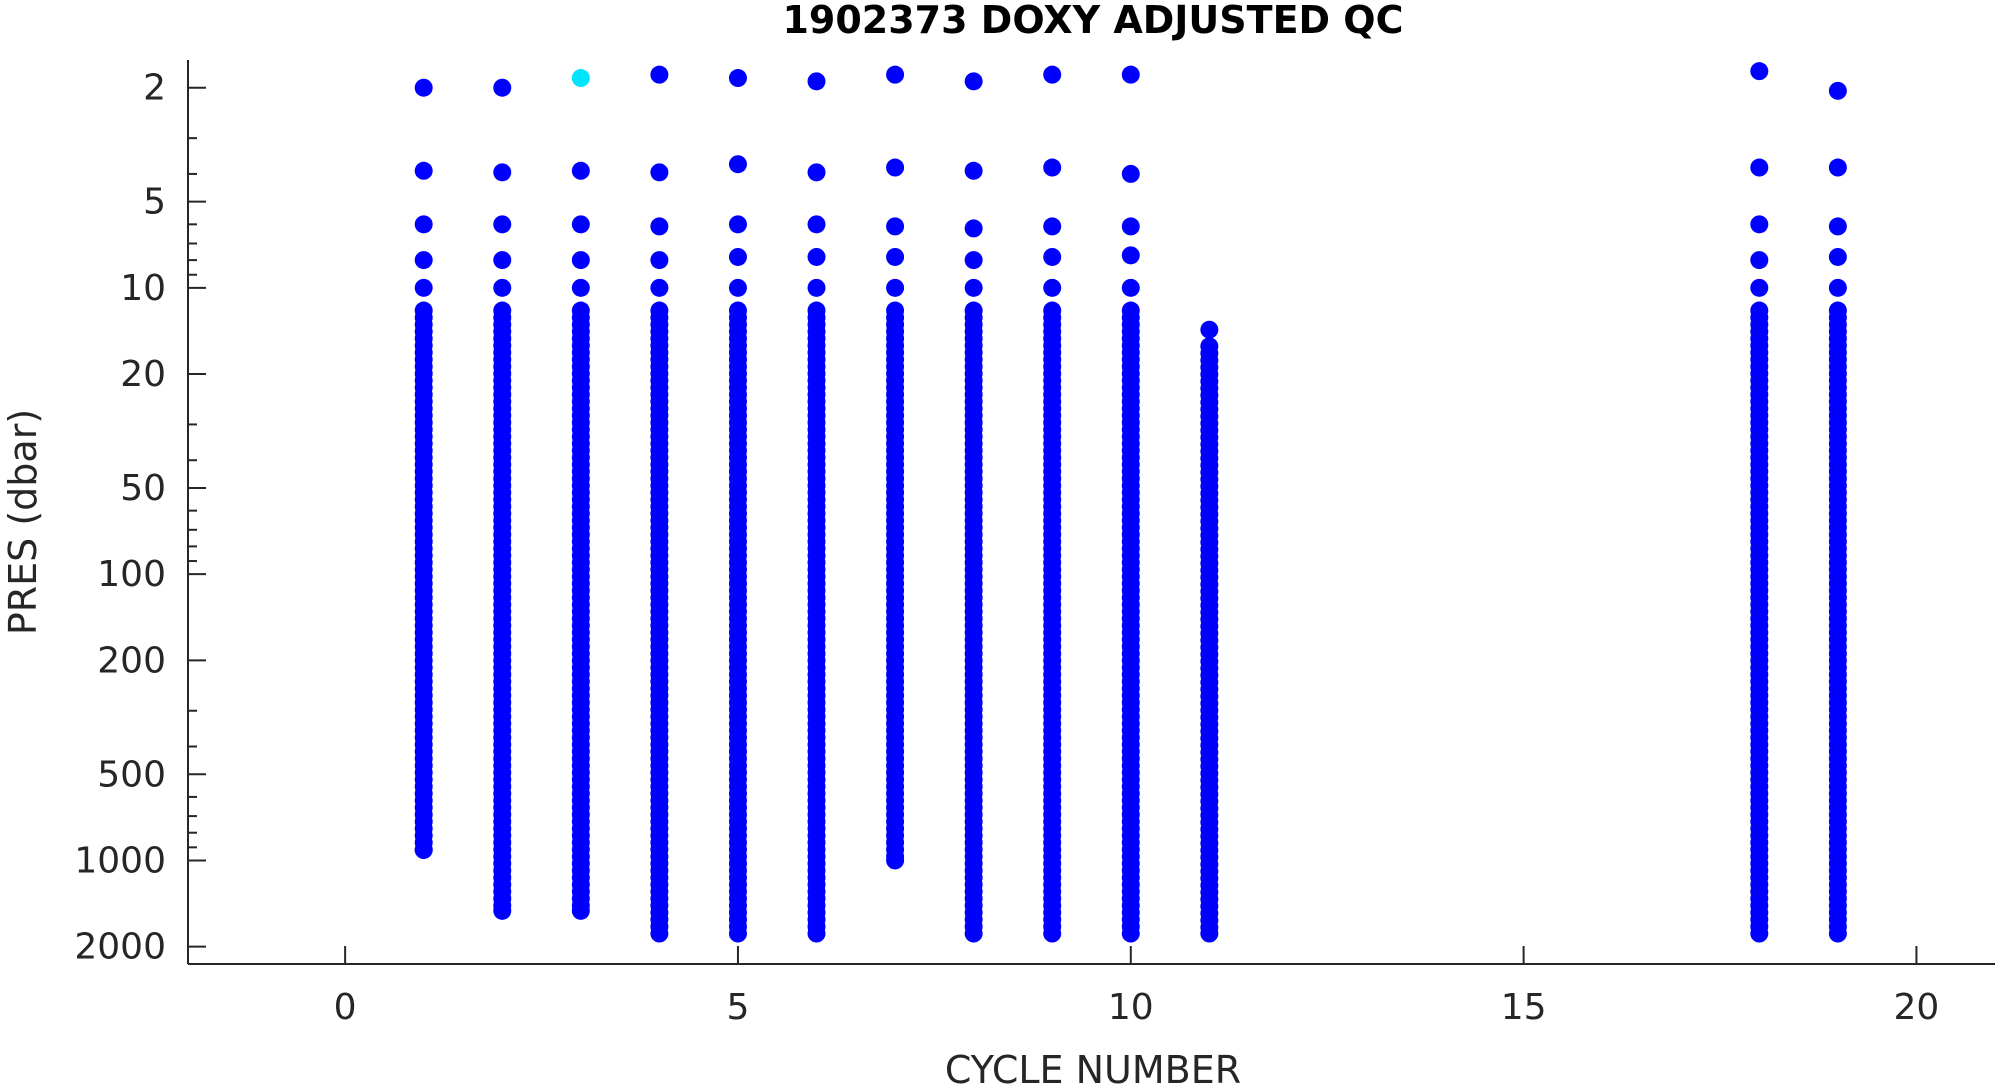  Describe the element at coordinates (1524, 1007) in the screenshot. I see `x-tick-label: 15` at that location.